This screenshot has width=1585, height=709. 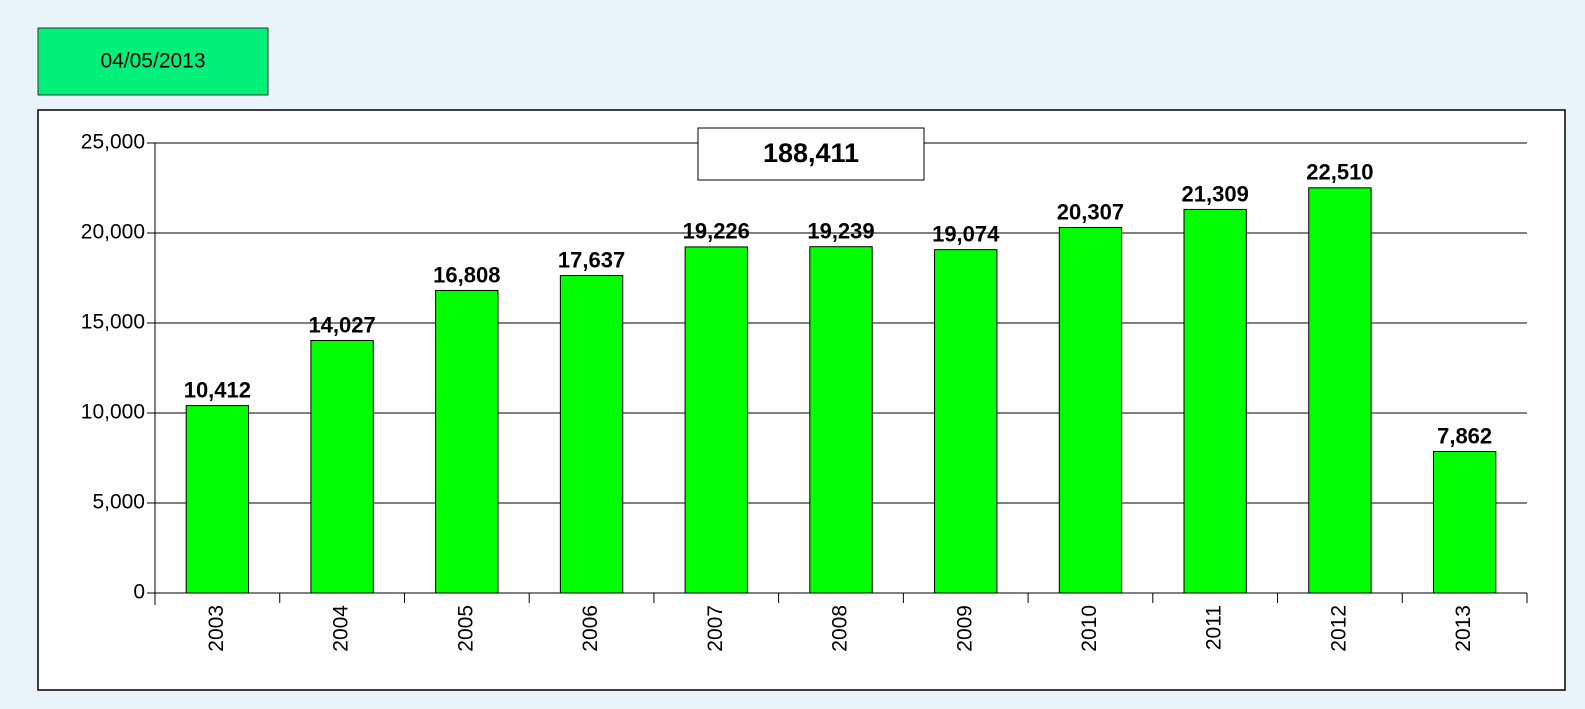 I want to click on x-tick-label: 2012, so click(x=1338, y=628).